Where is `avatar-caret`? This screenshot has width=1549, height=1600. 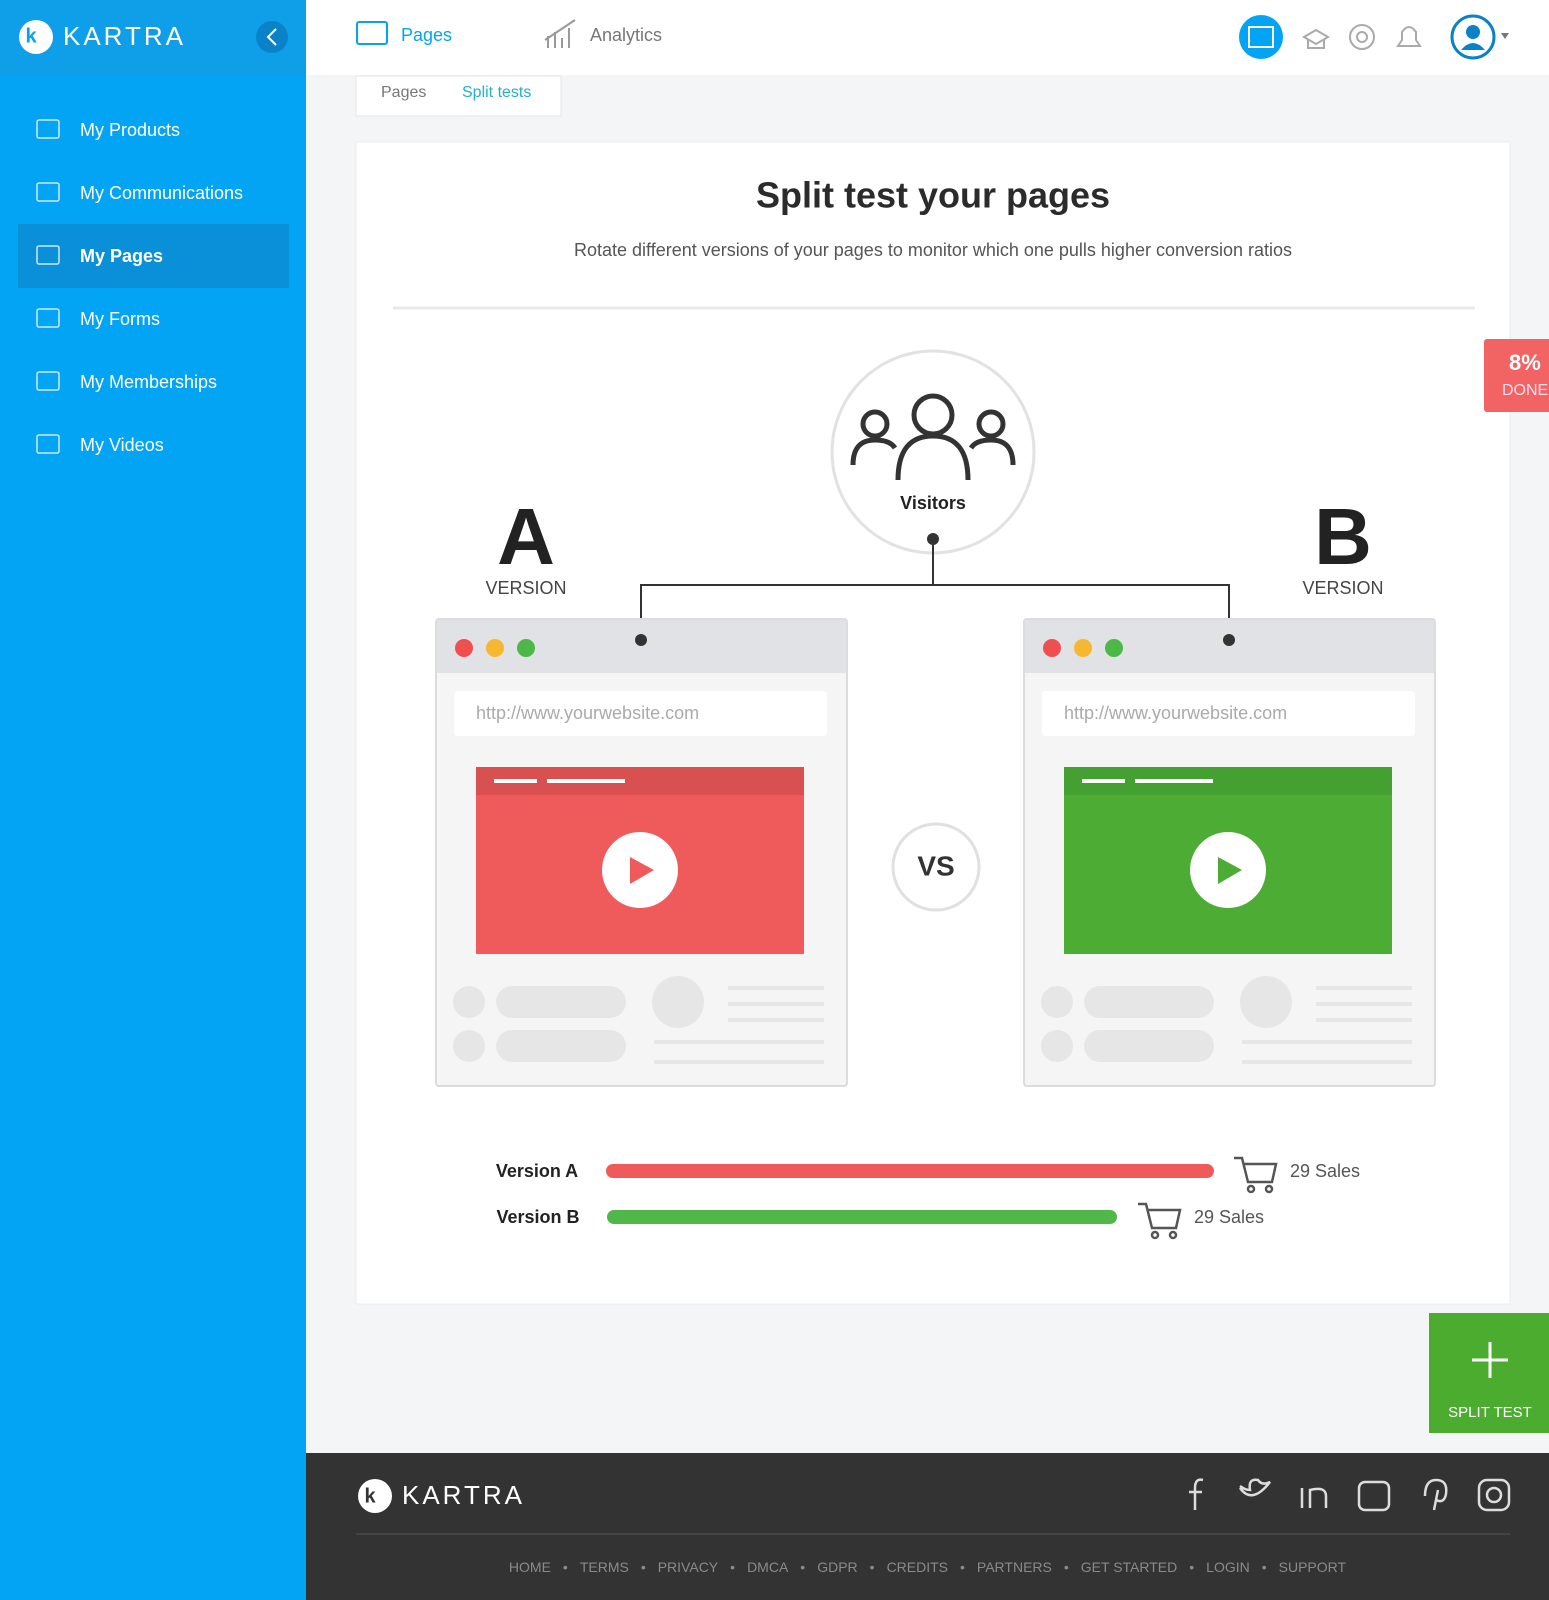
avatar-caret is located at coordinates (1505, 36).